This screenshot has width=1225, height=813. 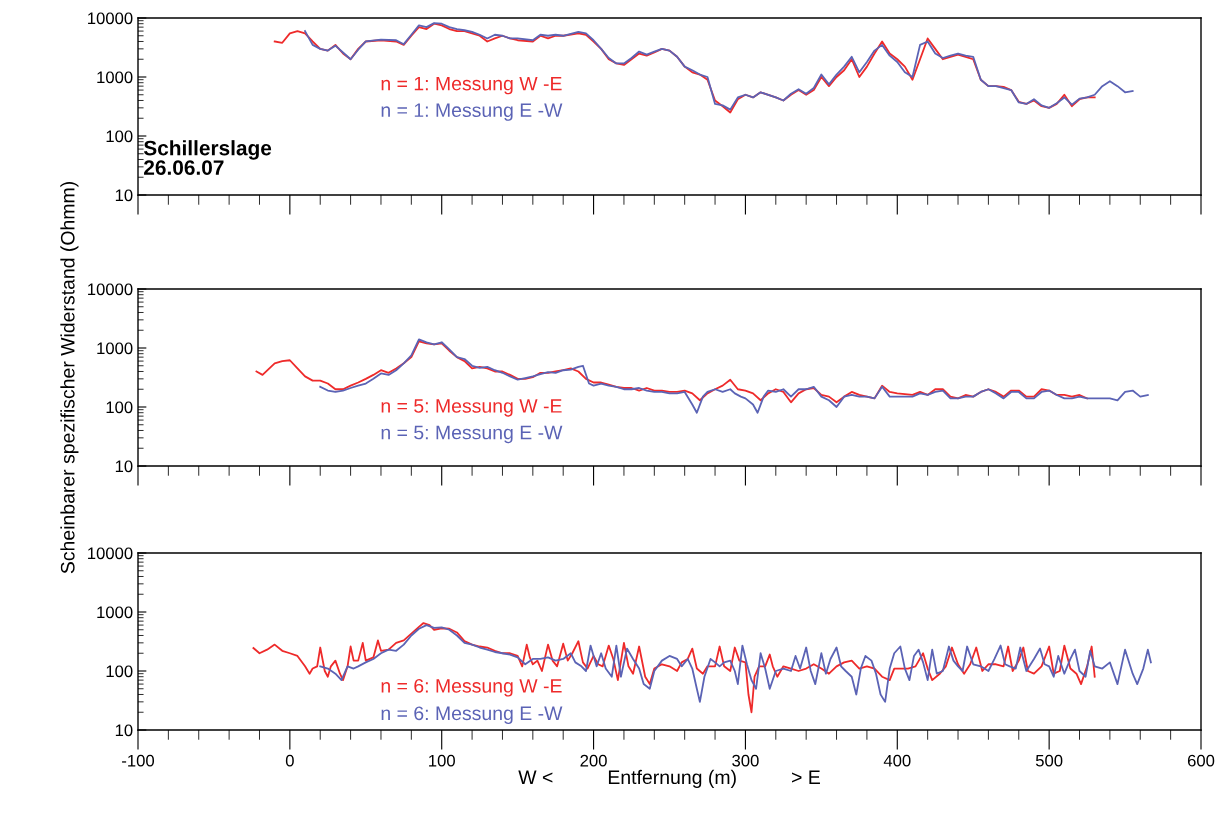 What do you see at coordinates (69, 378) in the screenshot?
I see `y-axis-title: Scheinbarer spezifischer Widerstand (Ohmm)` at bounding box center [69, 378].